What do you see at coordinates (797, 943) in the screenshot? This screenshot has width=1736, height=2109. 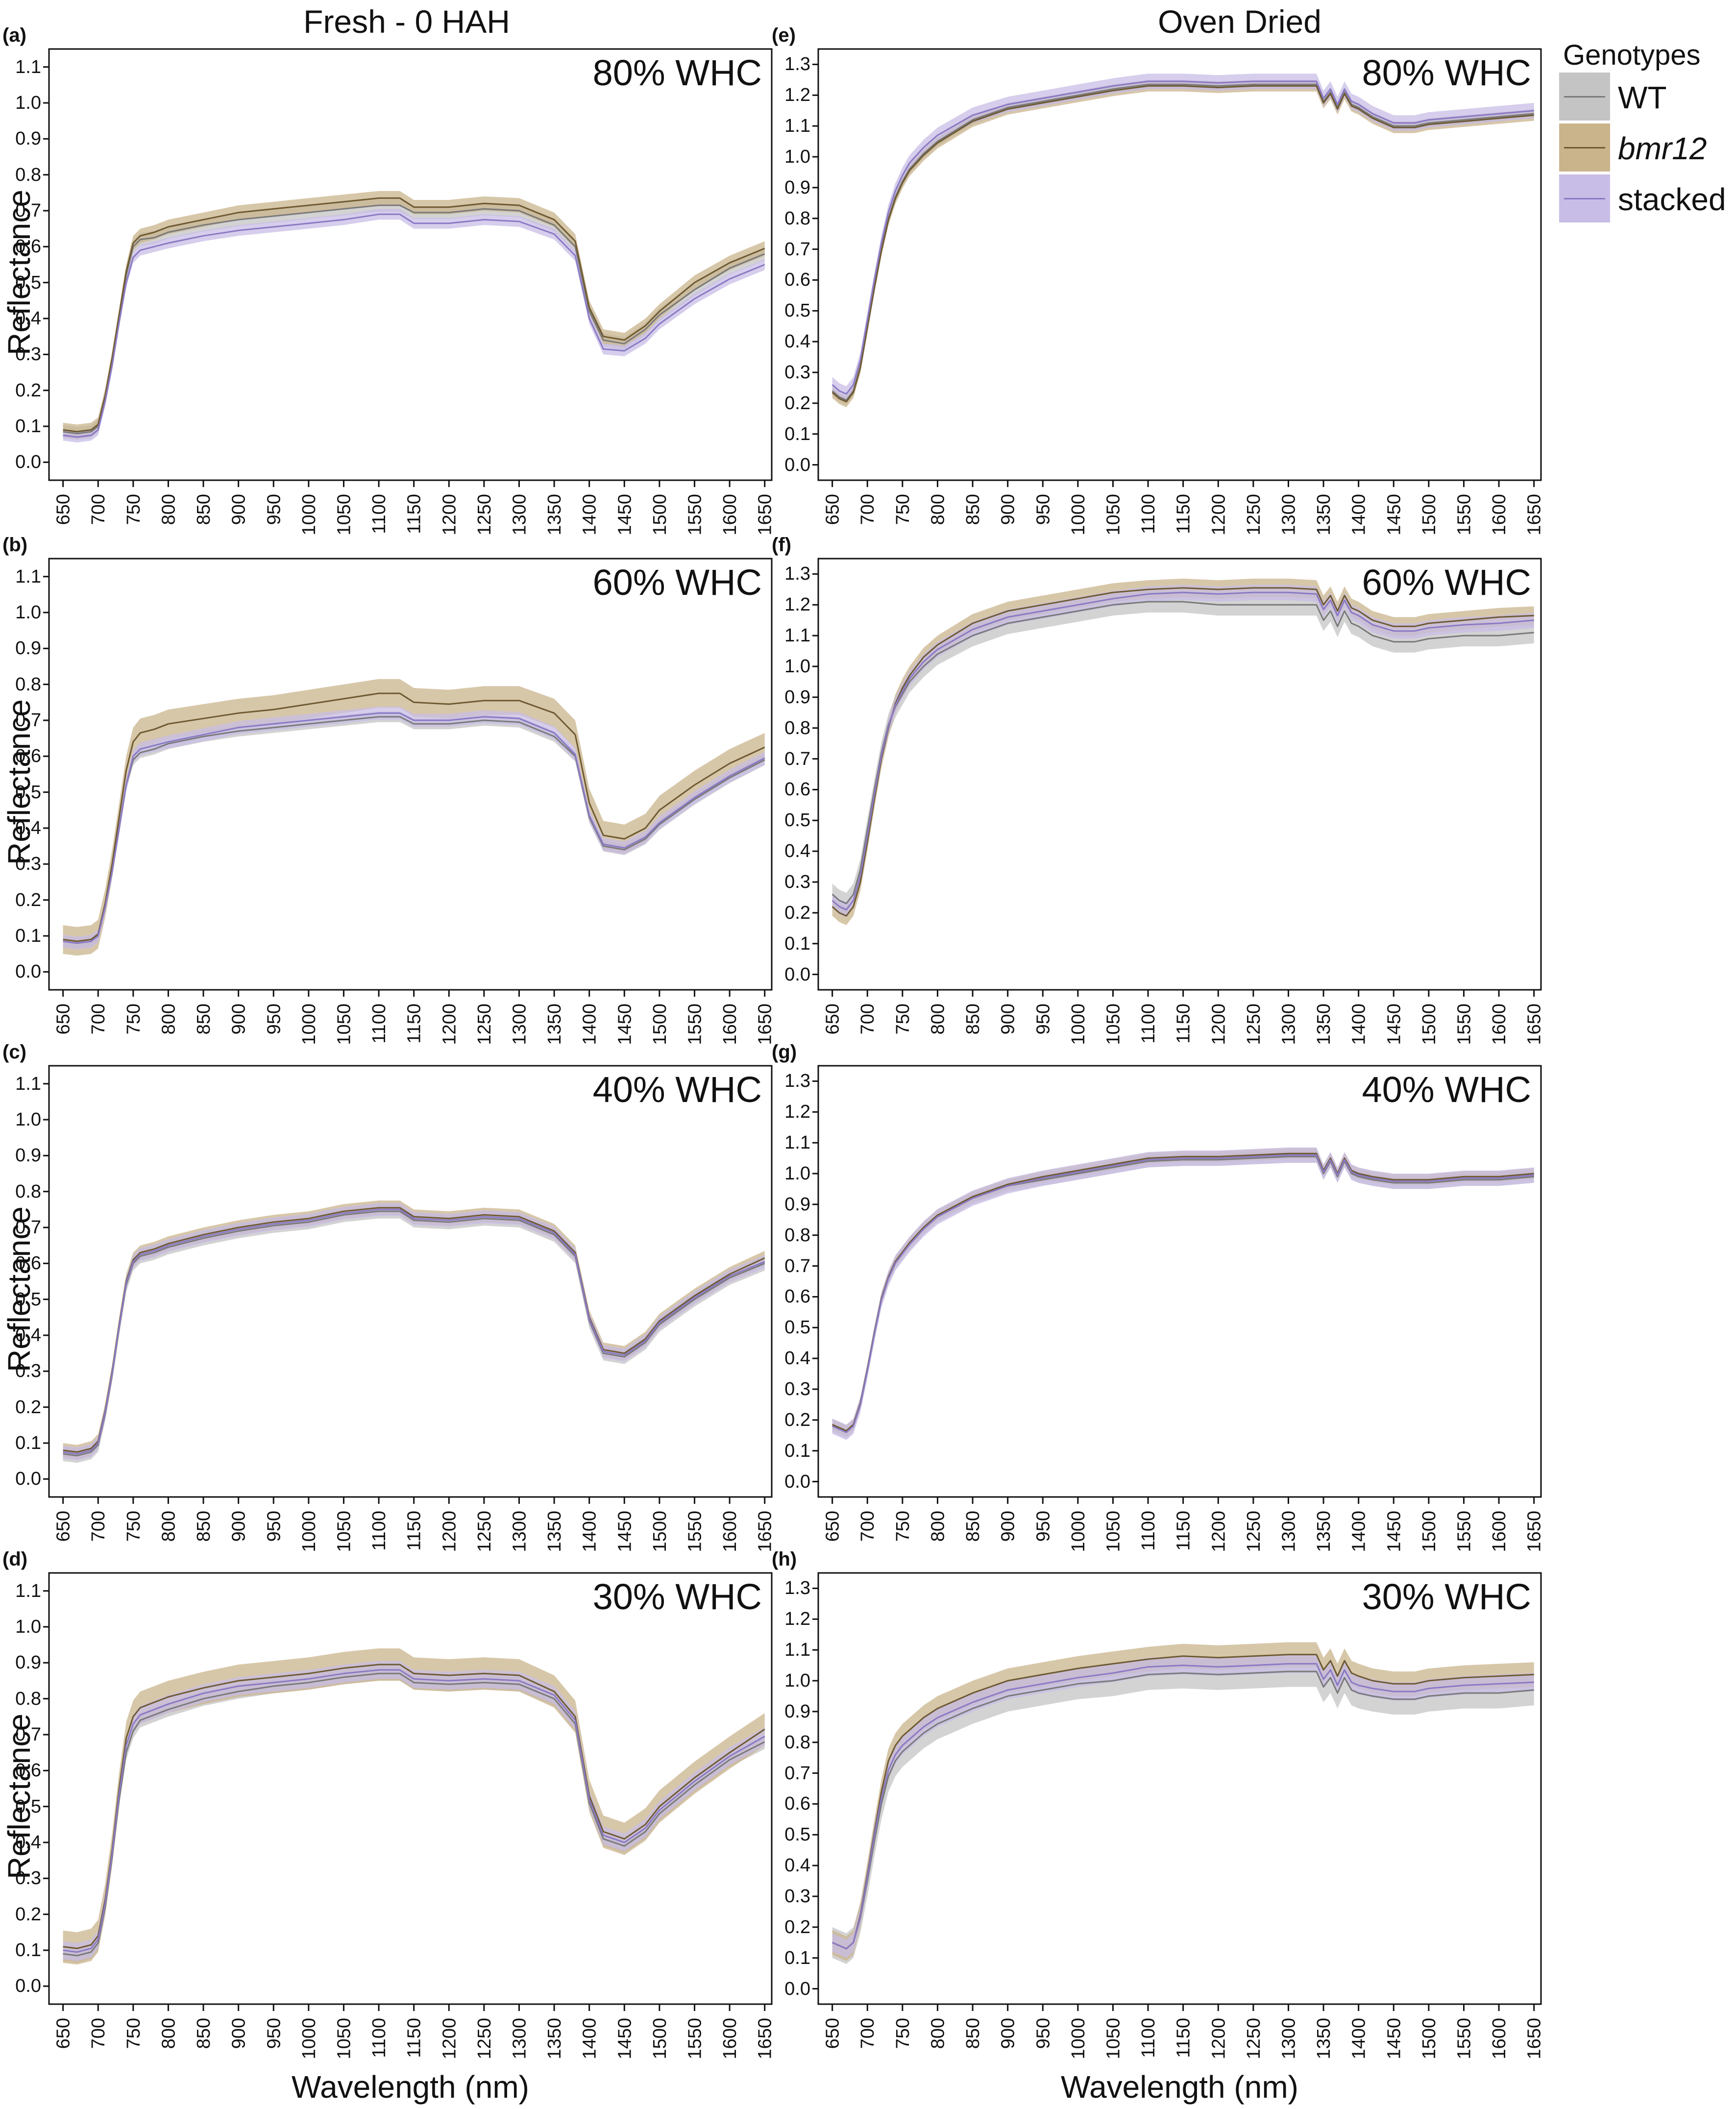 I see `y-tick-label: 0.1` at bounding box center [797, 943].